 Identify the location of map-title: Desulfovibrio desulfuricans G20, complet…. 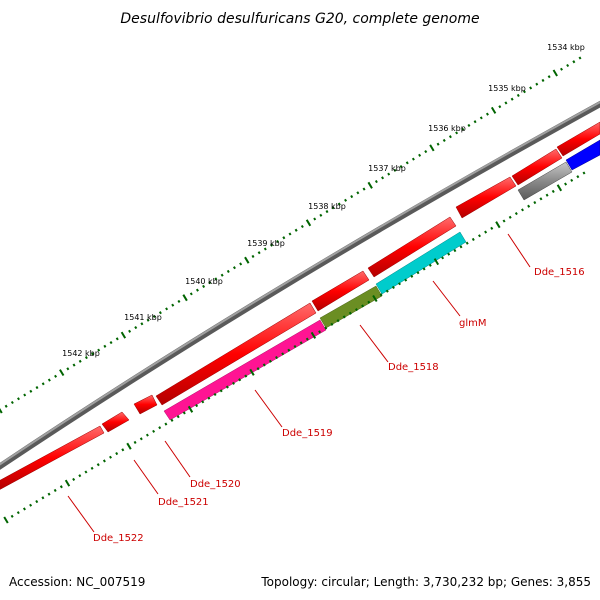
(299, 19).